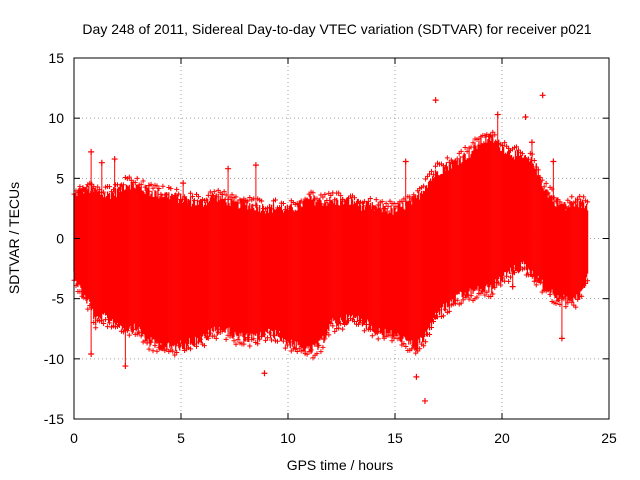 The image size is (640, 480). What do you see at coordinates (502, 438) in the screenshot?
I see `x-tick-label: 20` at bounding box center [502, 438].